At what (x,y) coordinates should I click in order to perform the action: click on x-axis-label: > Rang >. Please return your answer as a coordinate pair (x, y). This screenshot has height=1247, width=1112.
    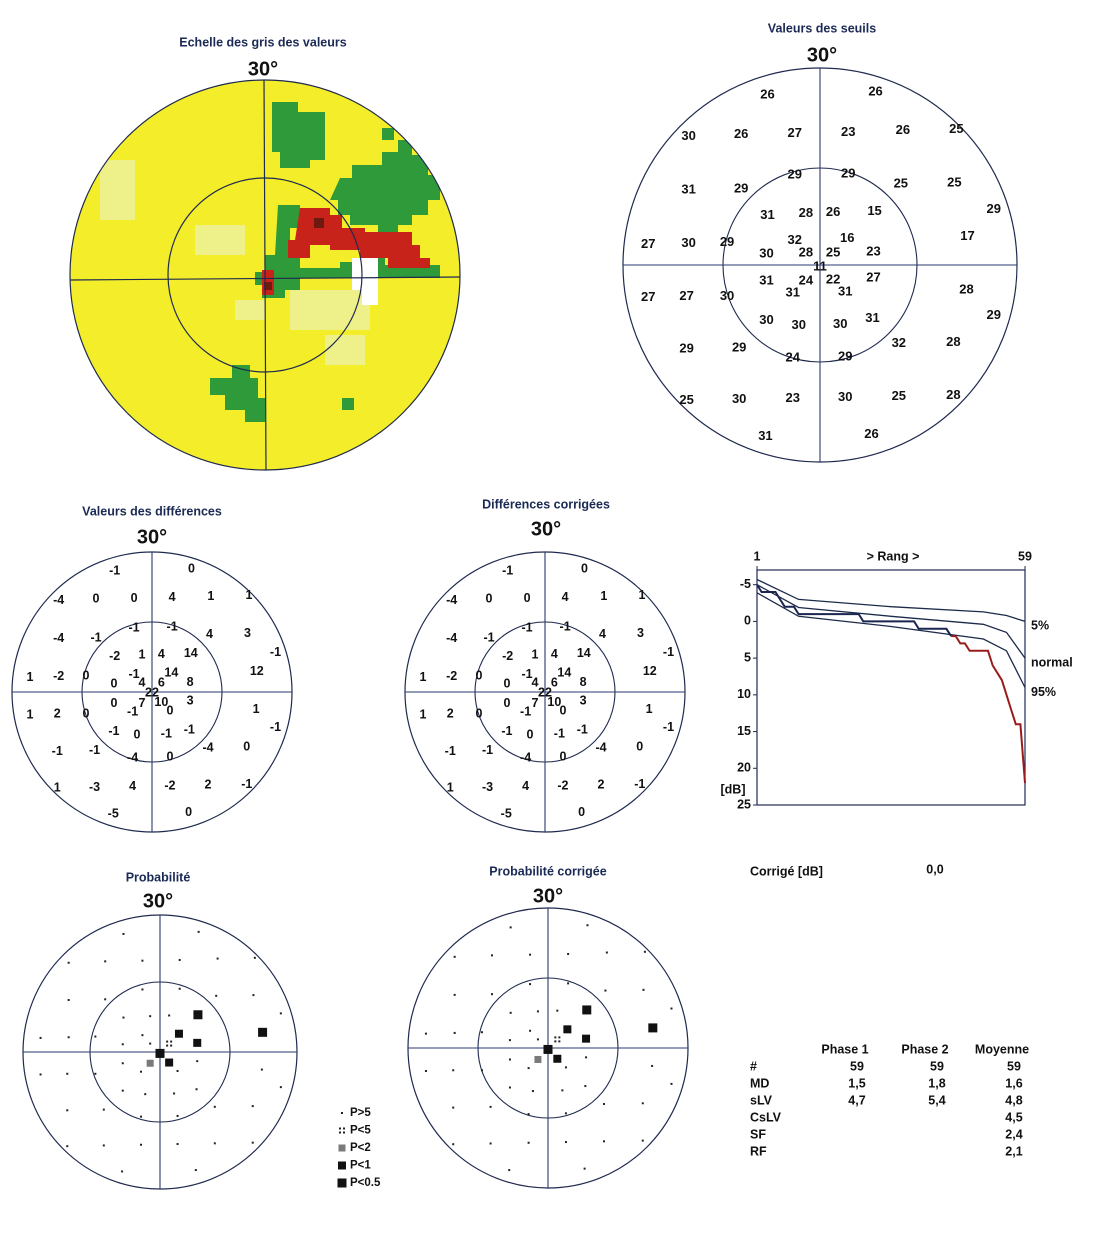
    Looking at the image, I should click on (893, 556).